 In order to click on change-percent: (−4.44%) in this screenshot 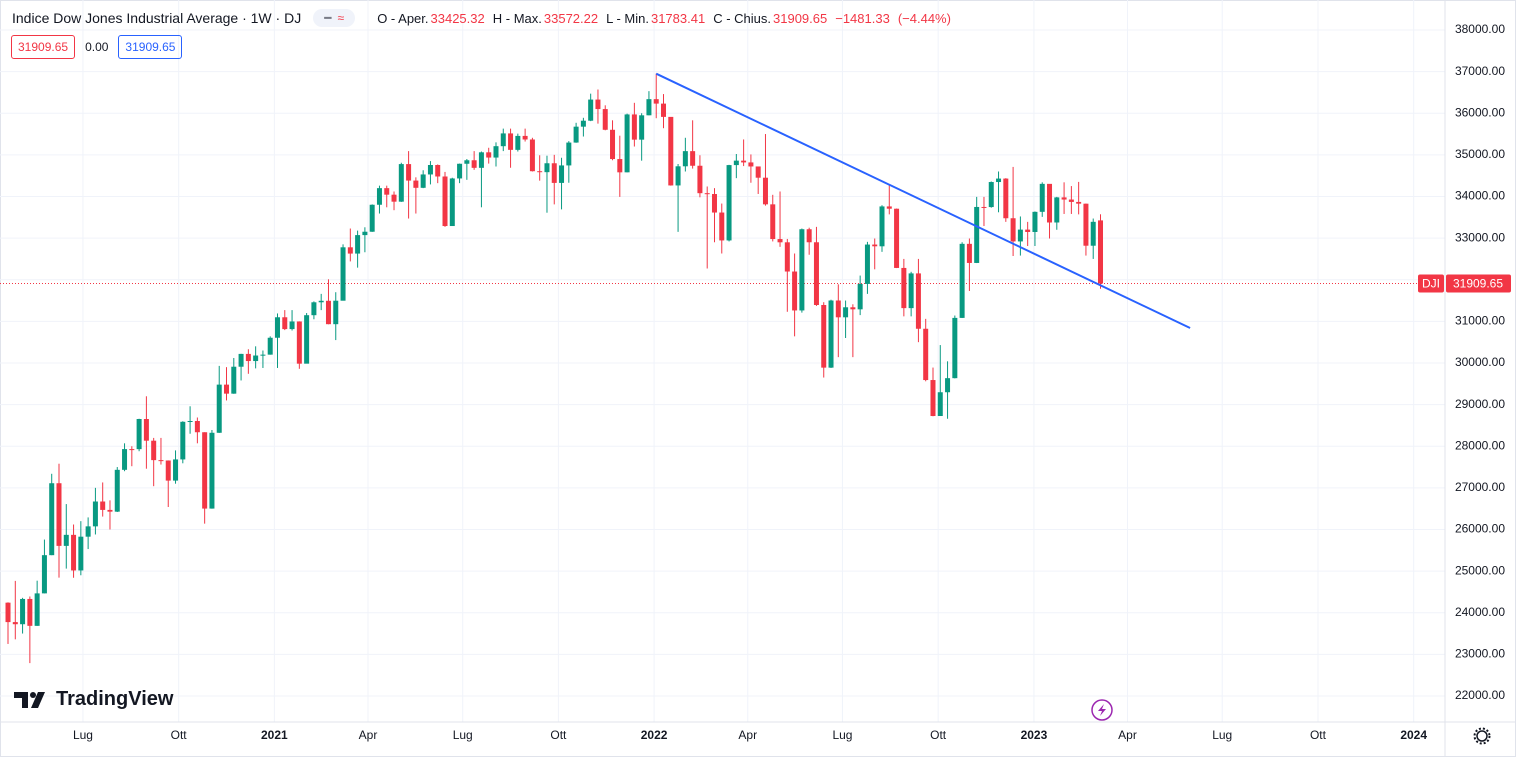, I will do `click(924, 18)`.